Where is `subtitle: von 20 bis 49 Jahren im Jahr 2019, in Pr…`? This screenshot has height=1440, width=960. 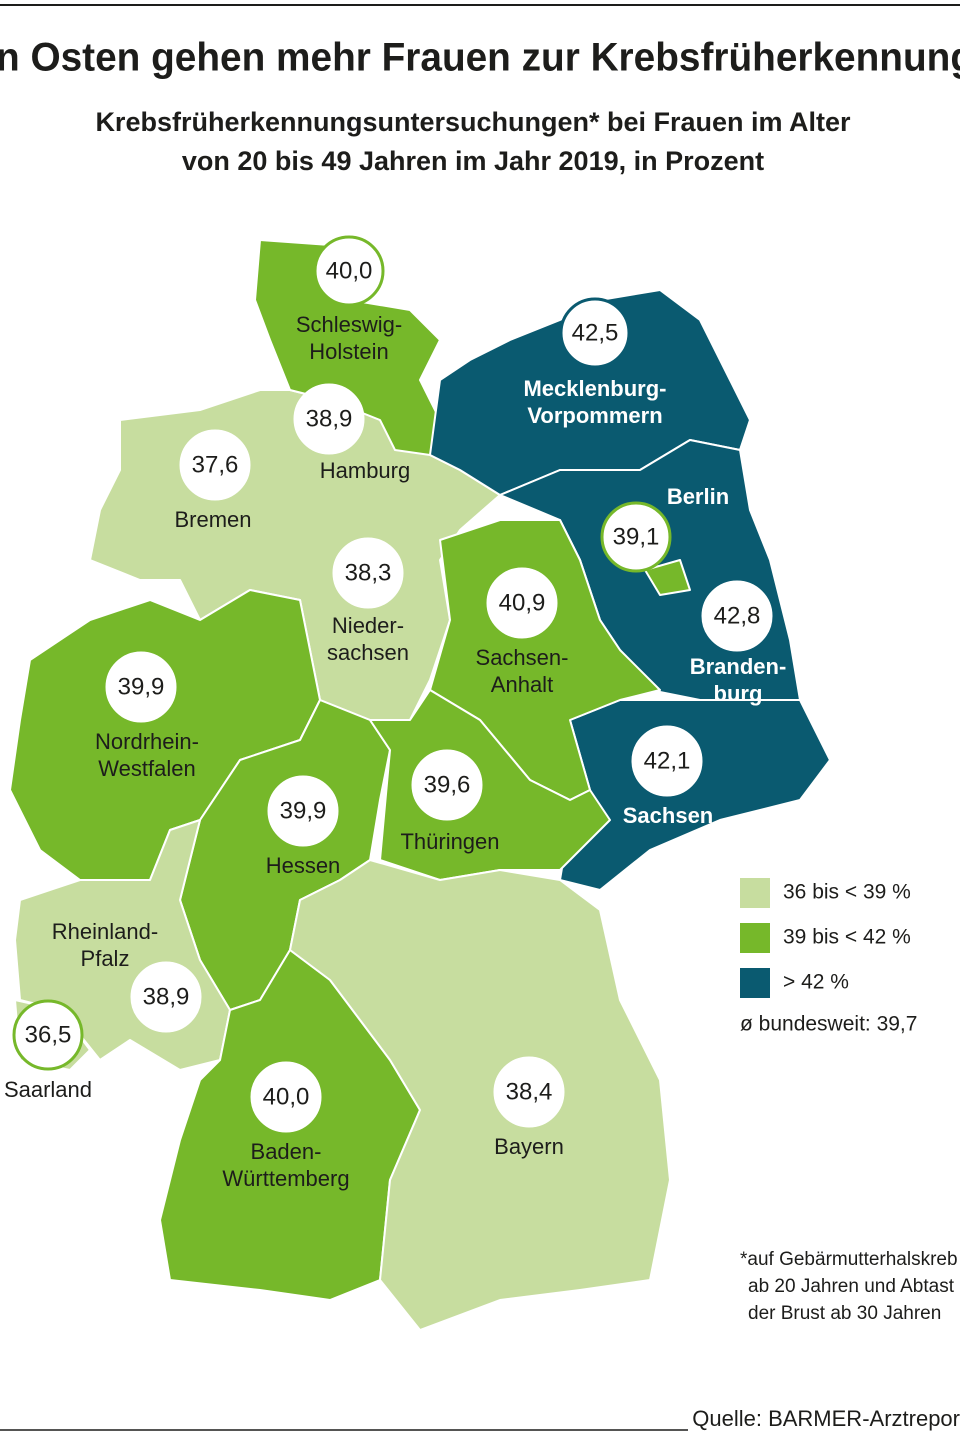
subtitle: von 20 bis 49 Jahren im Jahr 2019, in Pr… is located at coordinates (473, 161).